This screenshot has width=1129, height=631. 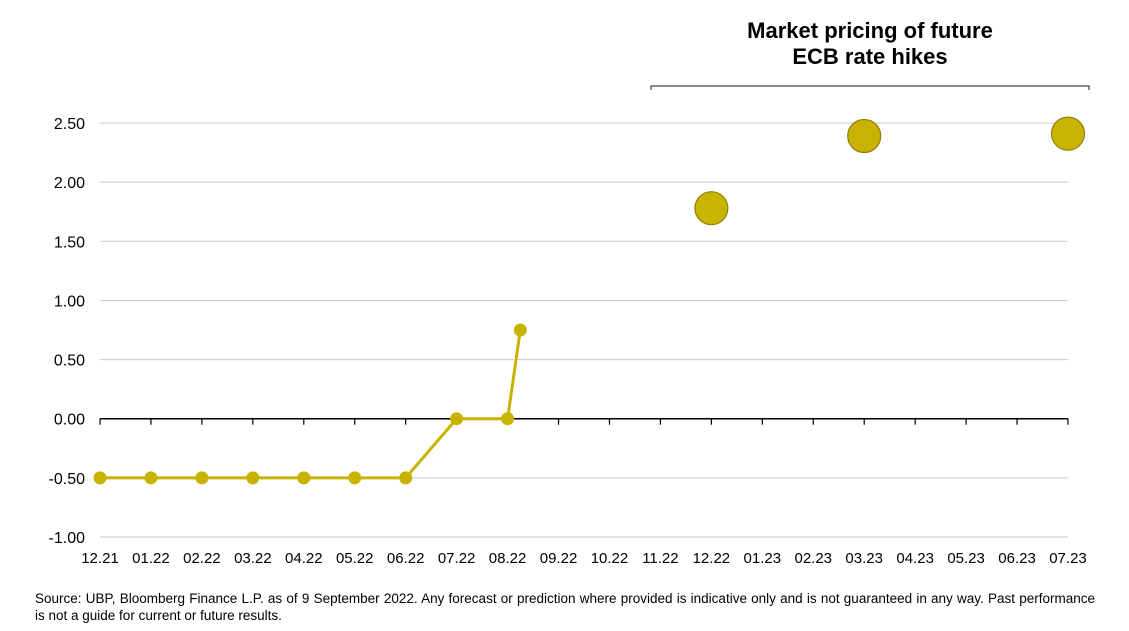 What do you see at coordinates (69, 301) in the screenshot?
I see `y-tick-label: 1.00` at bounding box center [69, 301].